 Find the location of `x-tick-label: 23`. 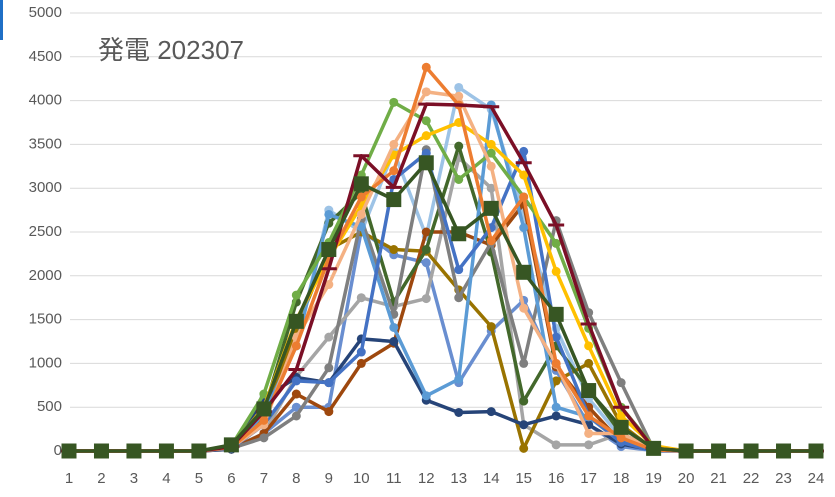

x-tick-label: 23 is located at coordinates (783, 478).